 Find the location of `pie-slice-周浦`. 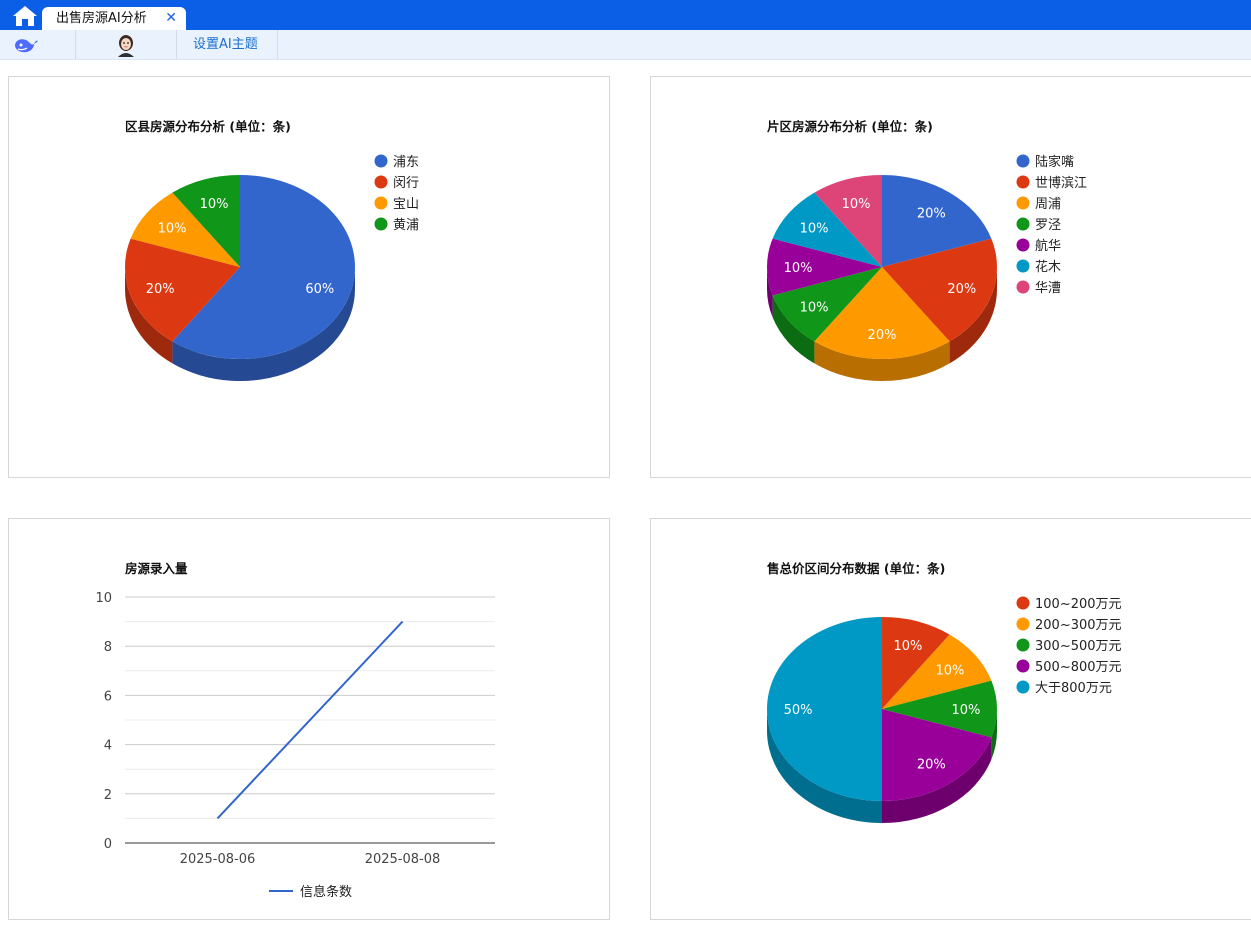

pie-slice-周浦 is located at coordinates (882, 313).